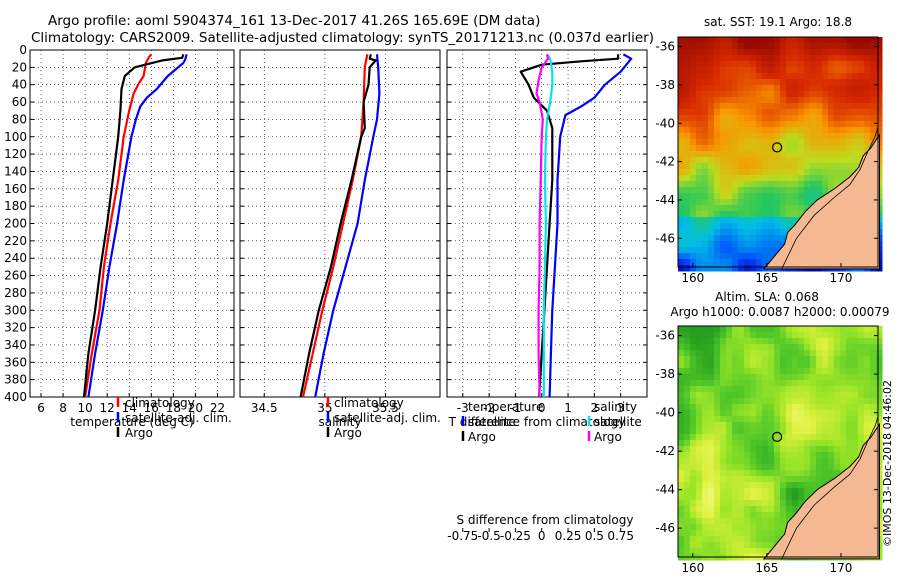  Describe the element at coordinates (264, 408) in the screenshot. I see `salinity-xtick-label: 34.5` at that location.